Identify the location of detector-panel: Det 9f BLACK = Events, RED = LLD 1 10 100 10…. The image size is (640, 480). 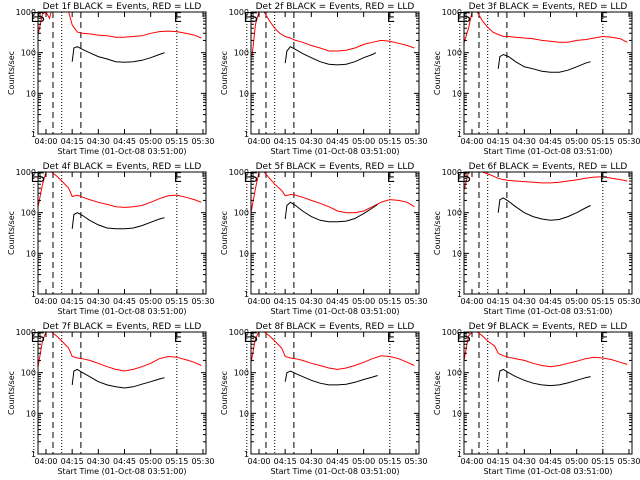
(536, 399).